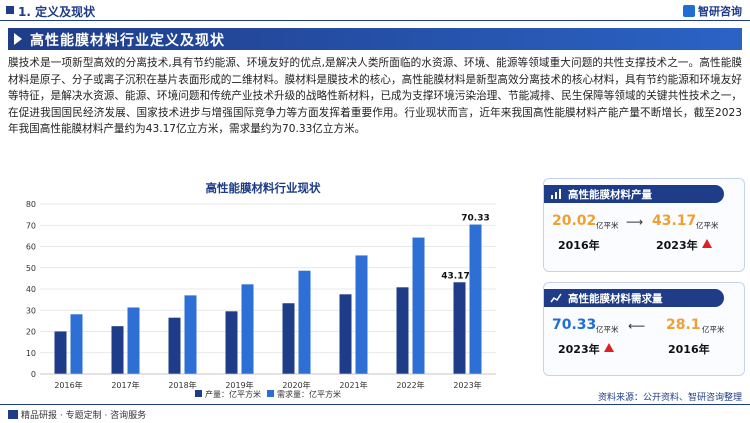  I want to click on production-from-value: 20.02, so click(574, 221).